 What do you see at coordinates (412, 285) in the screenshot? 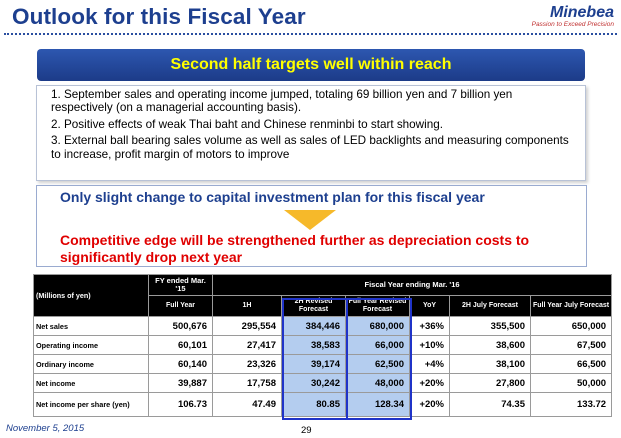
I see `current-period-header: Fiscal Year ending Mar. '16` at bounding box center [412, 285].